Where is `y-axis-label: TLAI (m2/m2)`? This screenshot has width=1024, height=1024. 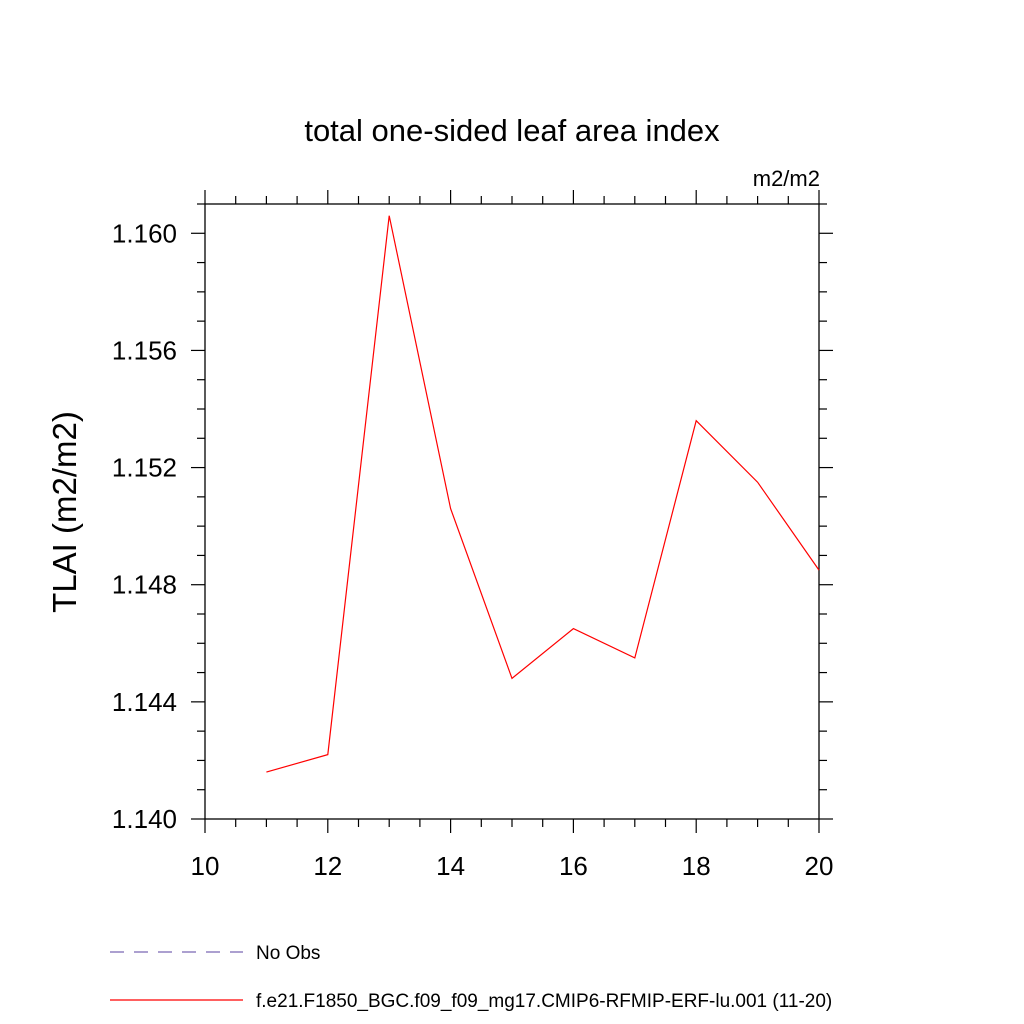 y-axis-label: TLAI (m2/m2) is located at coordinates (64, 512).